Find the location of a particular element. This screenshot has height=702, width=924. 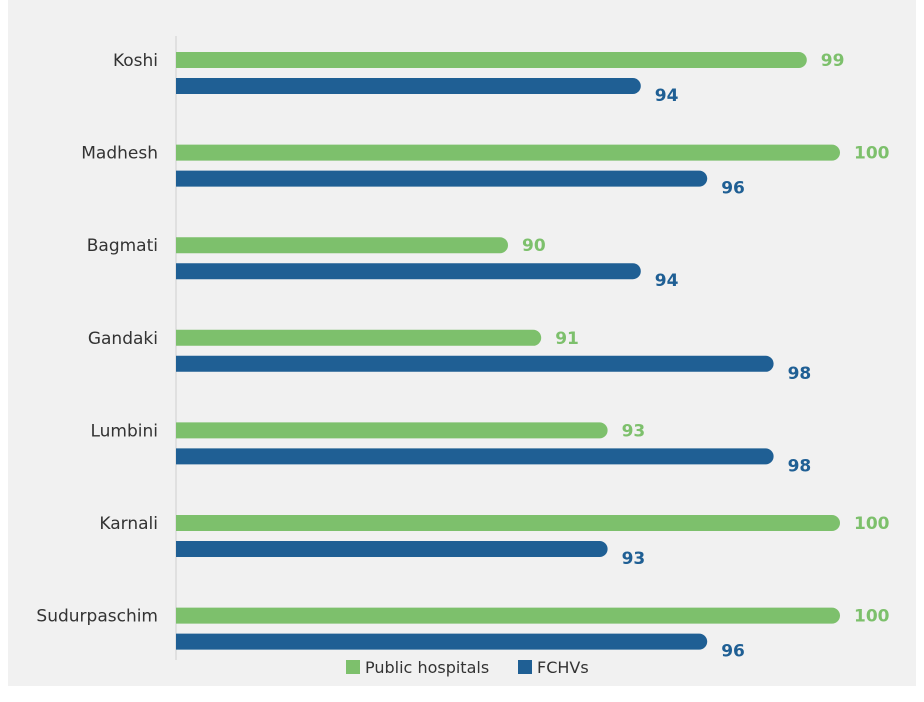

legend-label: Public hospitals is located at coordinates (427, 667).